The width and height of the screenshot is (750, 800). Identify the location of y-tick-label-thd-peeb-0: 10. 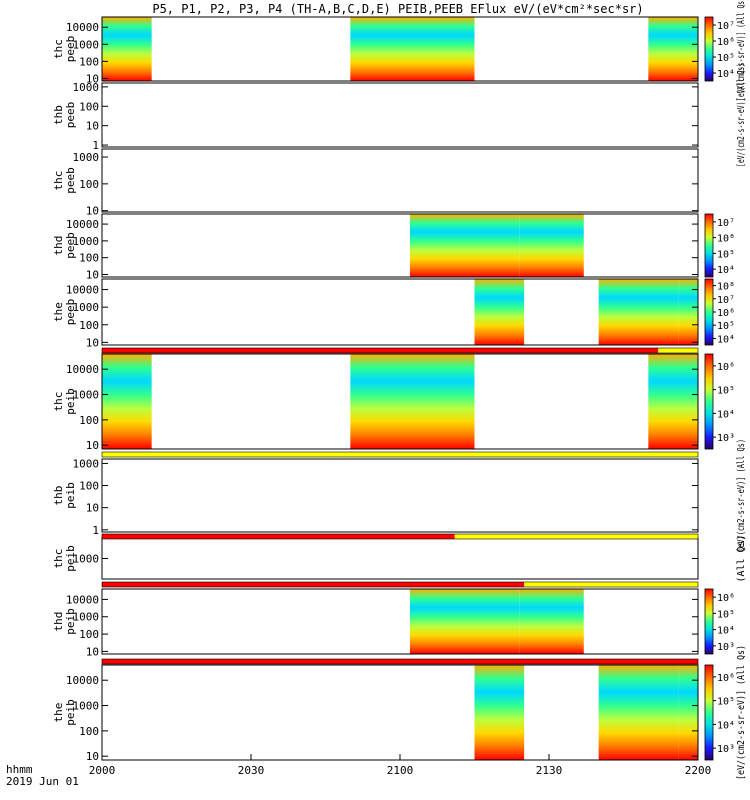
(92, 274).